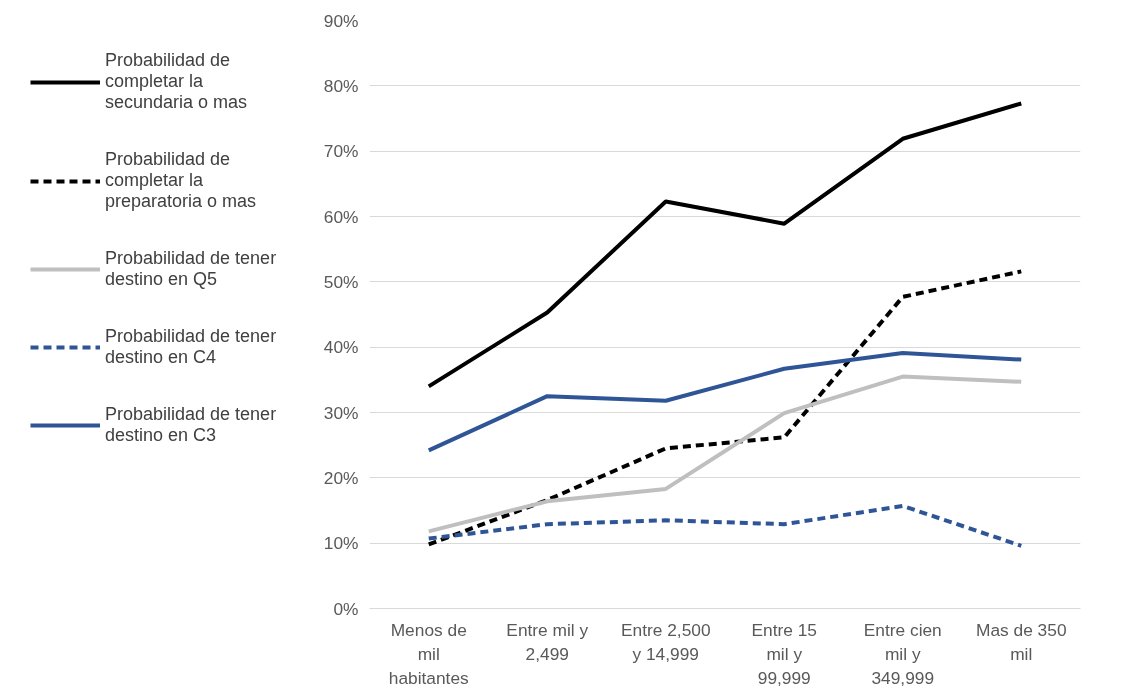 The width and height of the screenshot is (1134, 700). I want to click on legend-label: Probabilidad de tener destino en C3, so click(191, 425).